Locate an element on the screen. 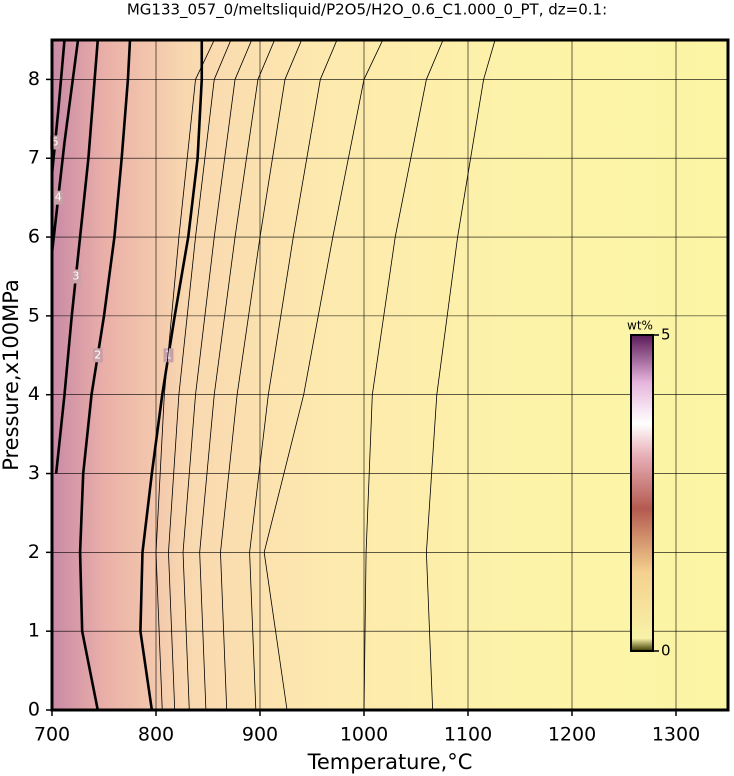 Image resolution: width=734 pixels, height=776 pixels. contour-label: 5 is located at coordinates (55, 141).